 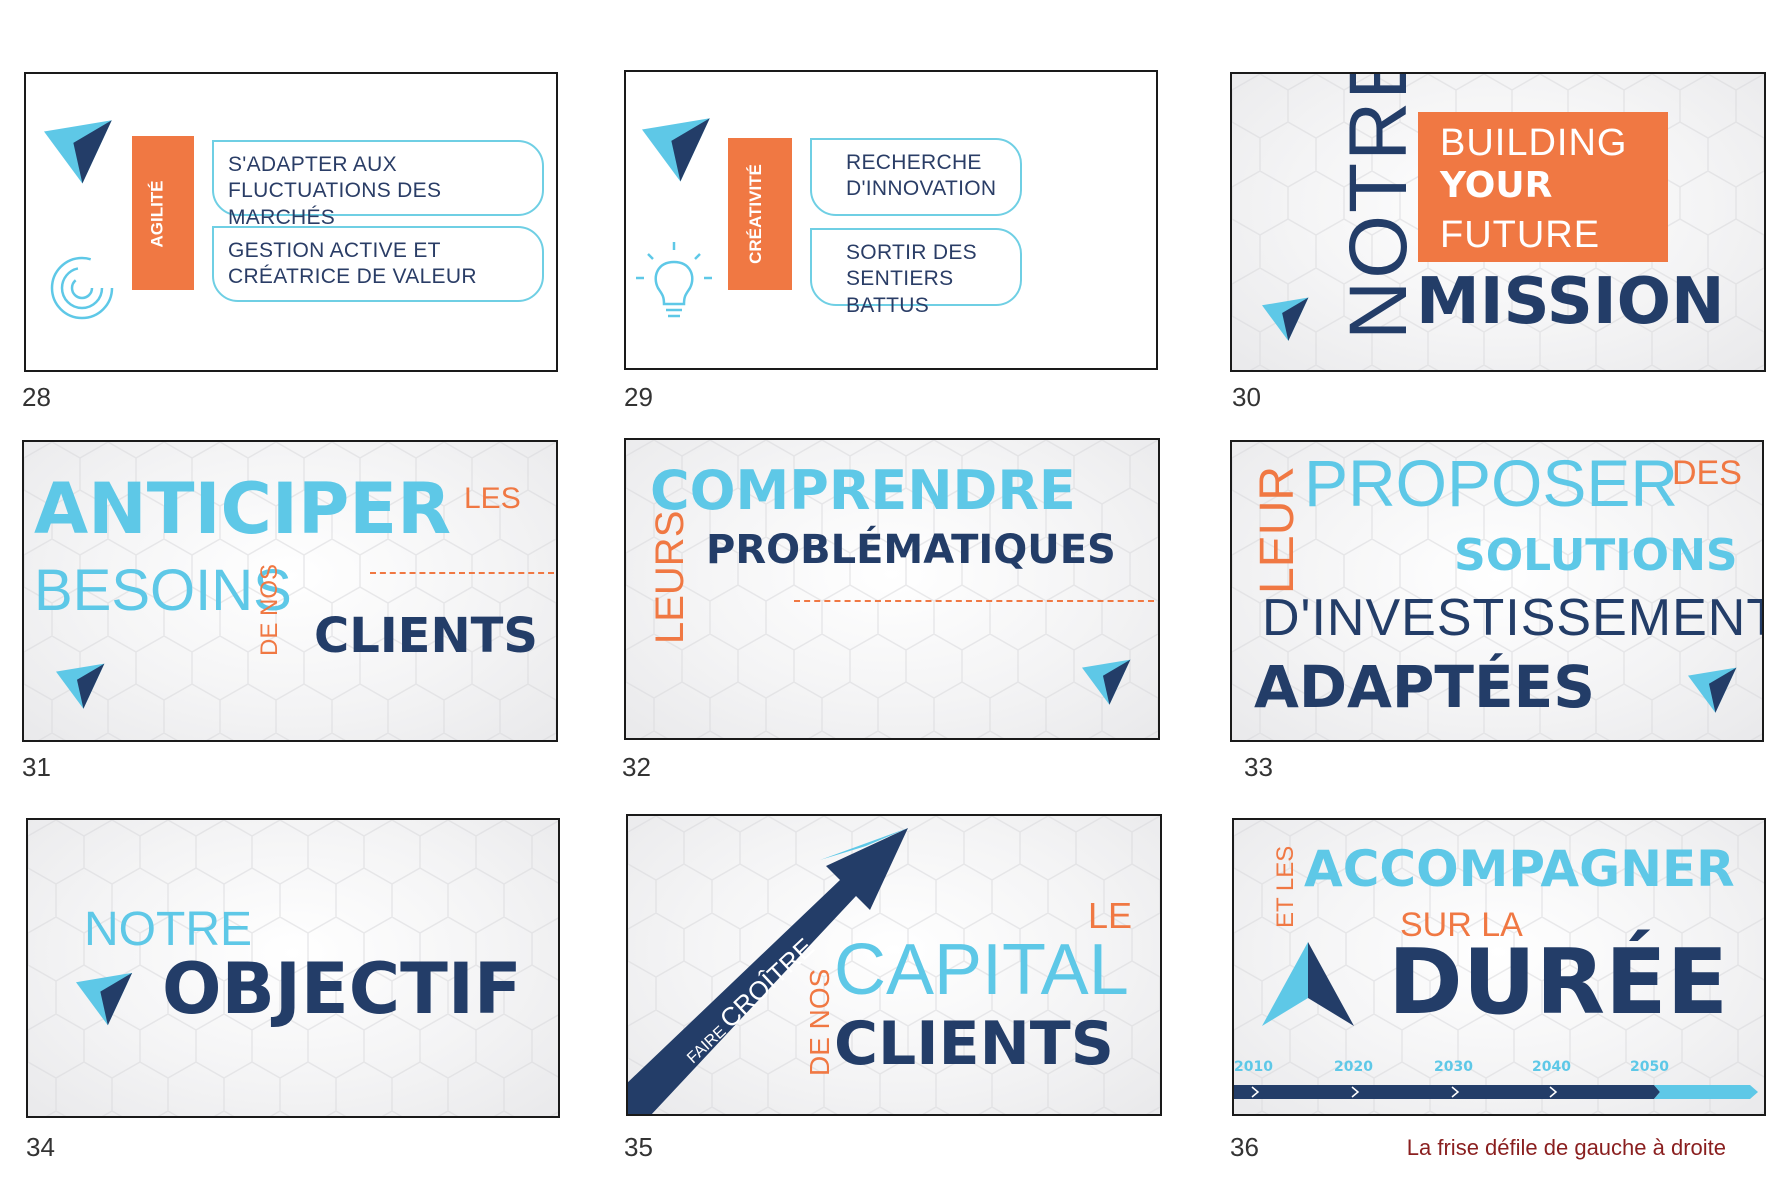 I want to click on pill-innovation: RECHERCHE D'INNOVATION, so click(x=916, y=177).